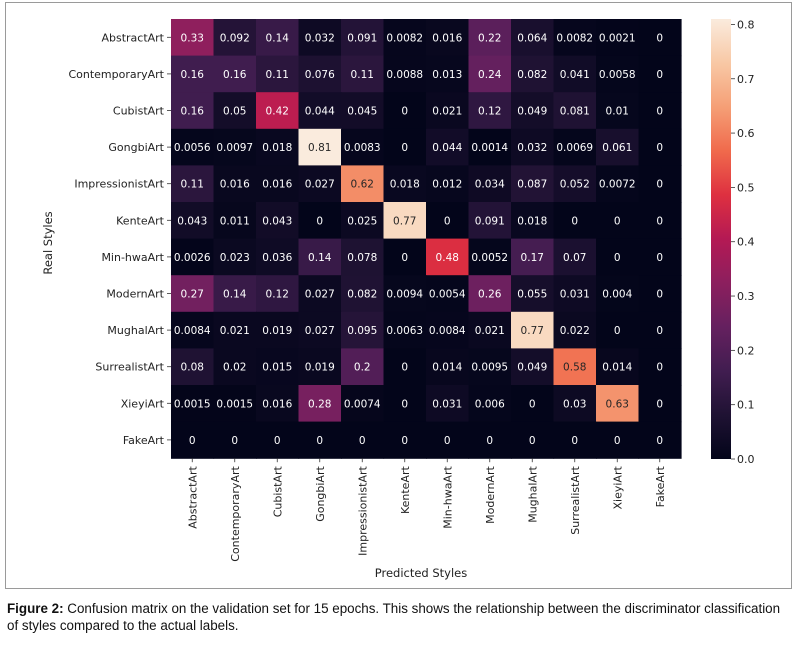  I want to click on cell-value-label: 0.22, so click(489, 38).